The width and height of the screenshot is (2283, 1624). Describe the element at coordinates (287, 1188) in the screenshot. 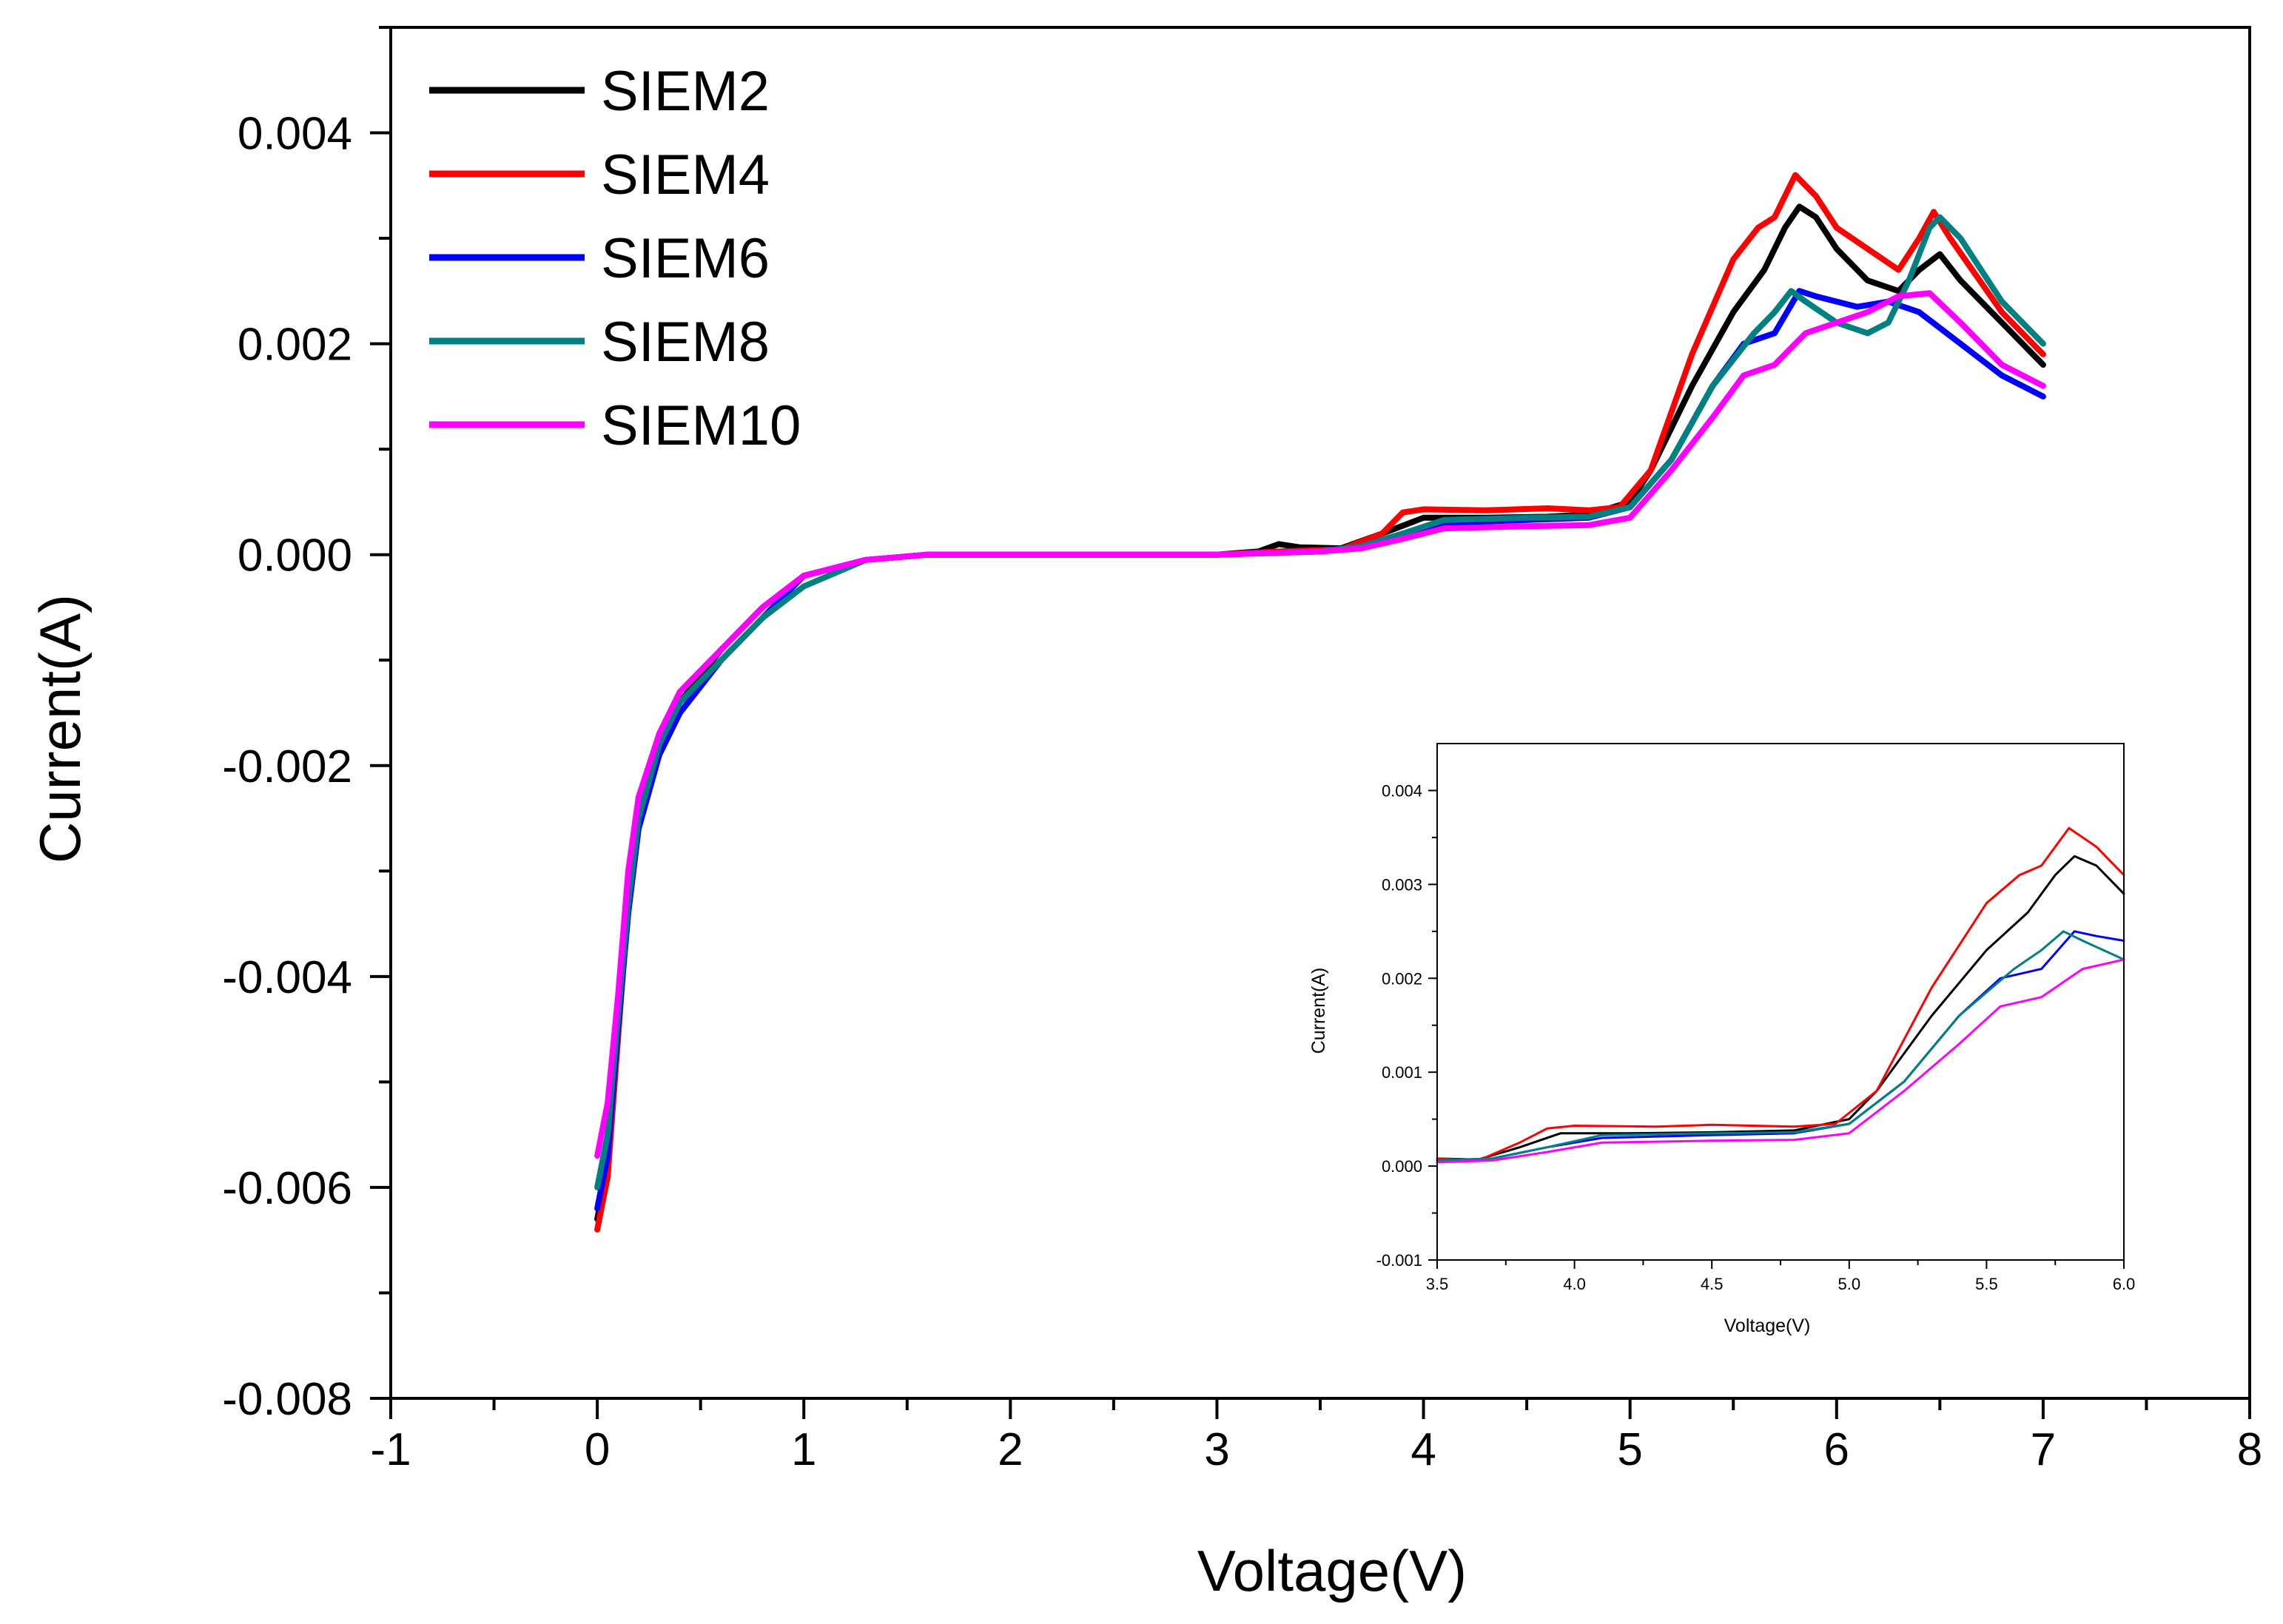

I see `y-tick-label: -0.006` at that location.